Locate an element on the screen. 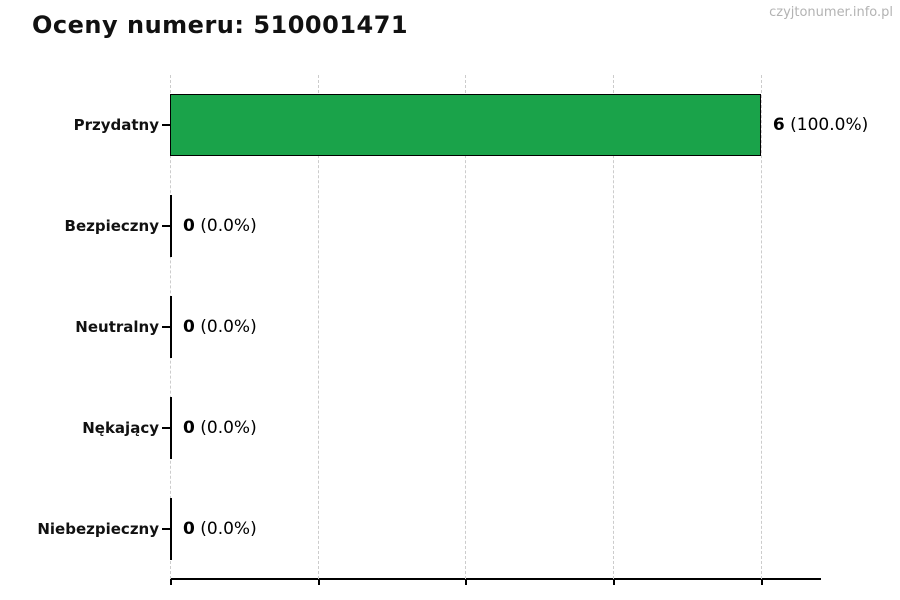 This screenshot has width=900, height=600. bar-value-label: 6 (100.0%) is located at coordinates (820, 125).